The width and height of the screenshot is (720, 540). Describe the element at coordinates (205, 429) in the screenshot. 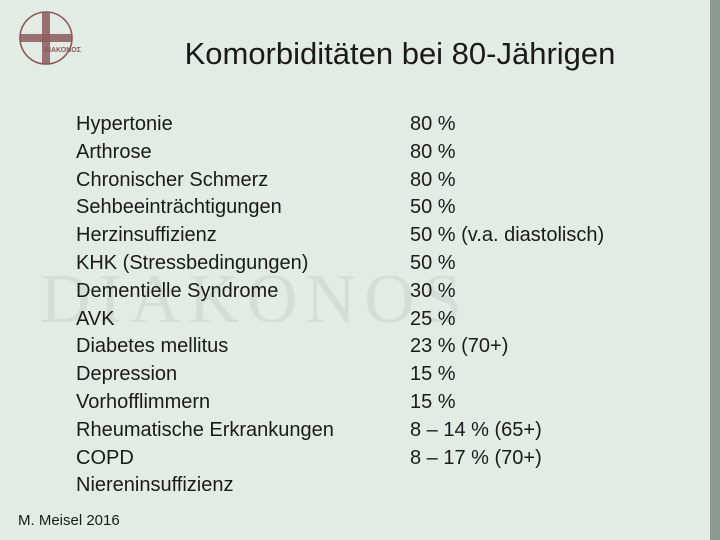

I see `condition-item: Rheumatische Erkrankungen` at that location.